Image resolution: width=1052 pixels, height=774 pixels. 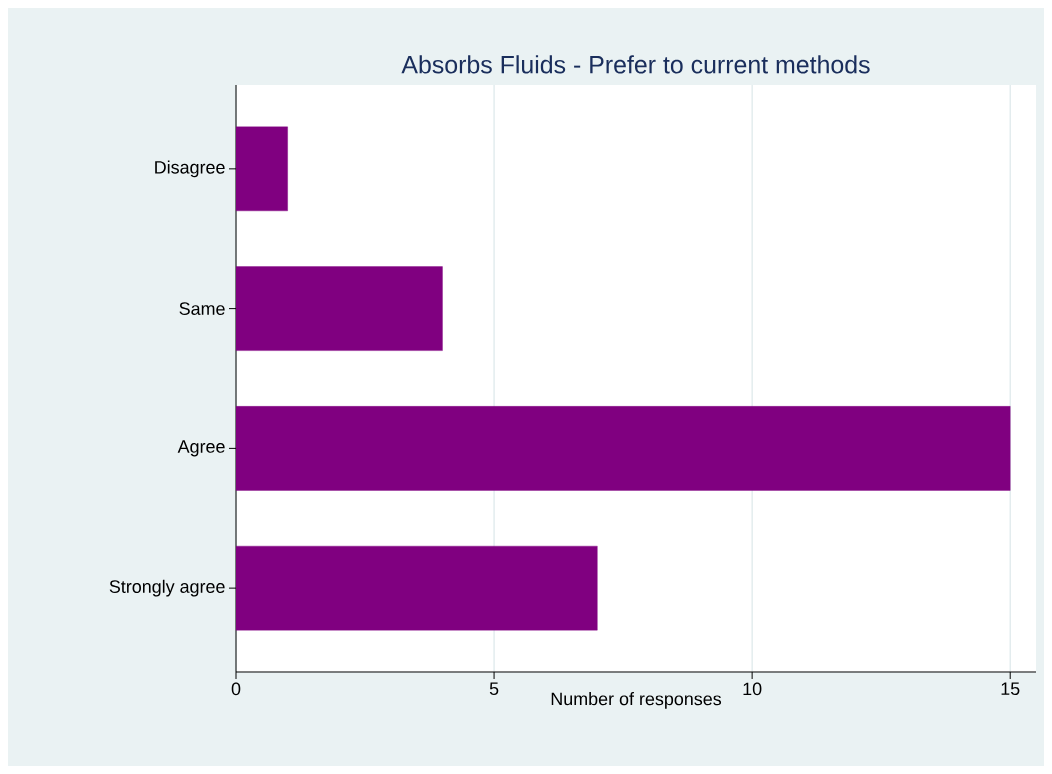 What do you see at coordinates (752, 689) in the screenshot?
I see `x-tick-label: 10` at bounding box center [752, 689].